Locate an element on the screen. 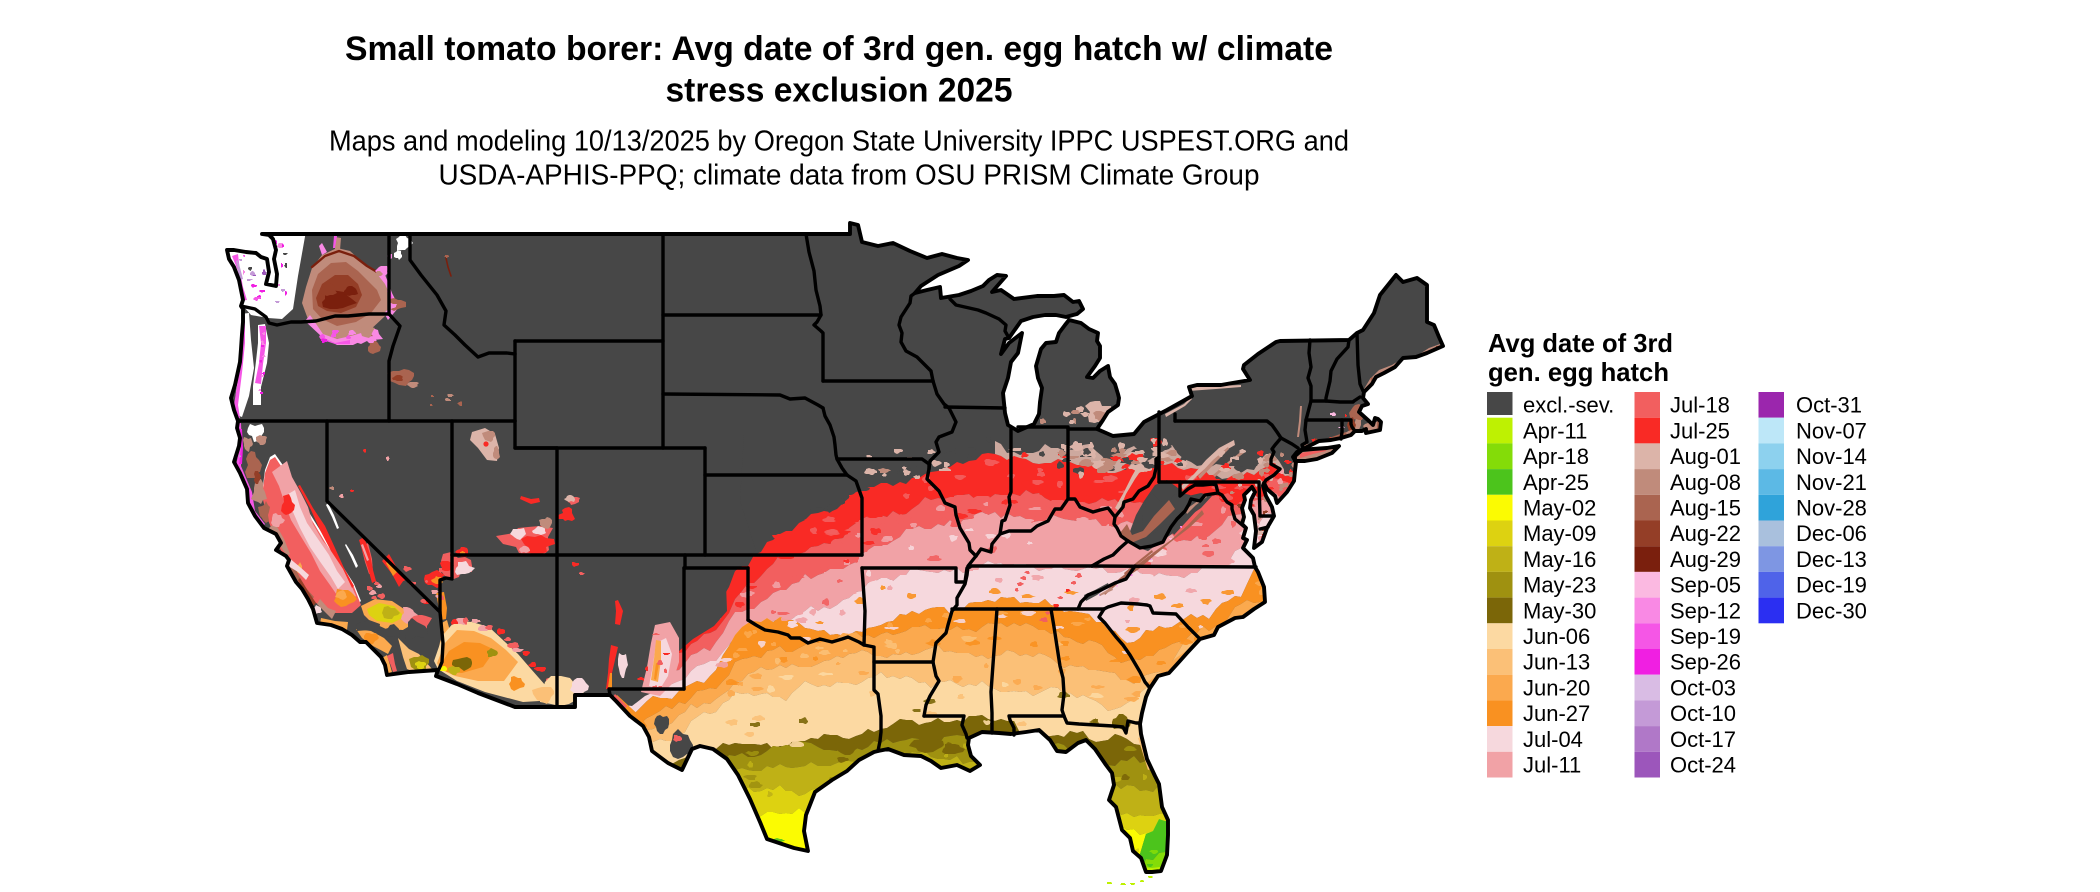 The width and height of the screenshot is (2100, 892). svg-text: May-23 is located at coordinates (1559, 585).